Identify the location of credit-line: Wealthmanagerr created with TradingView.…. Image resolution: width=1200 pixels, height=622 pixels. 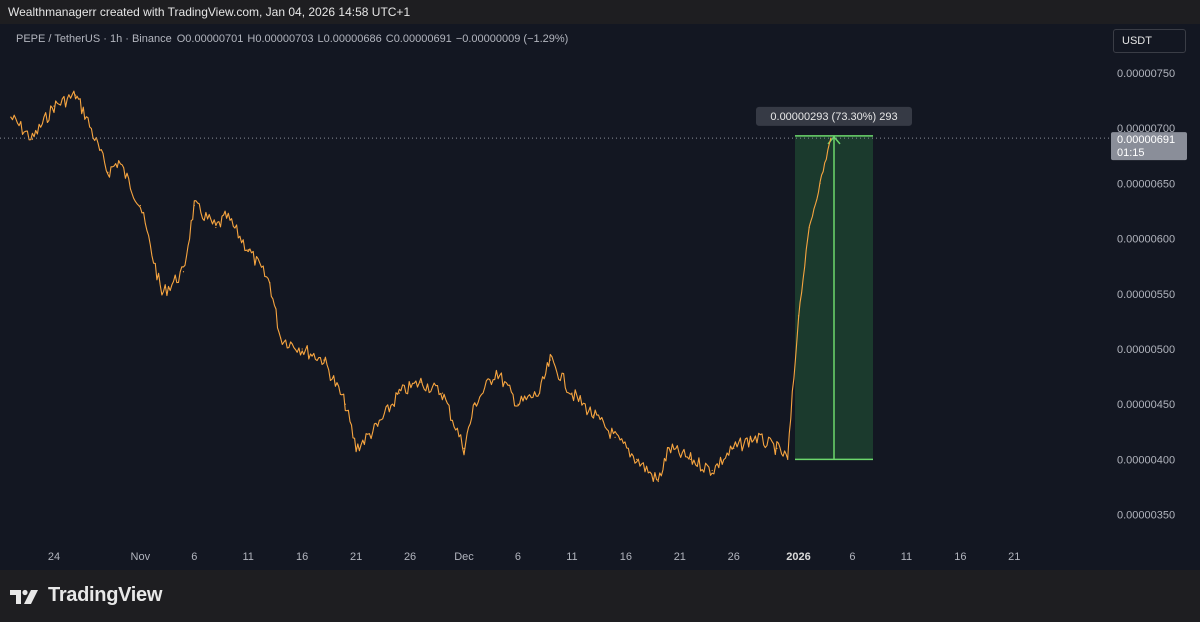
(209, 12).